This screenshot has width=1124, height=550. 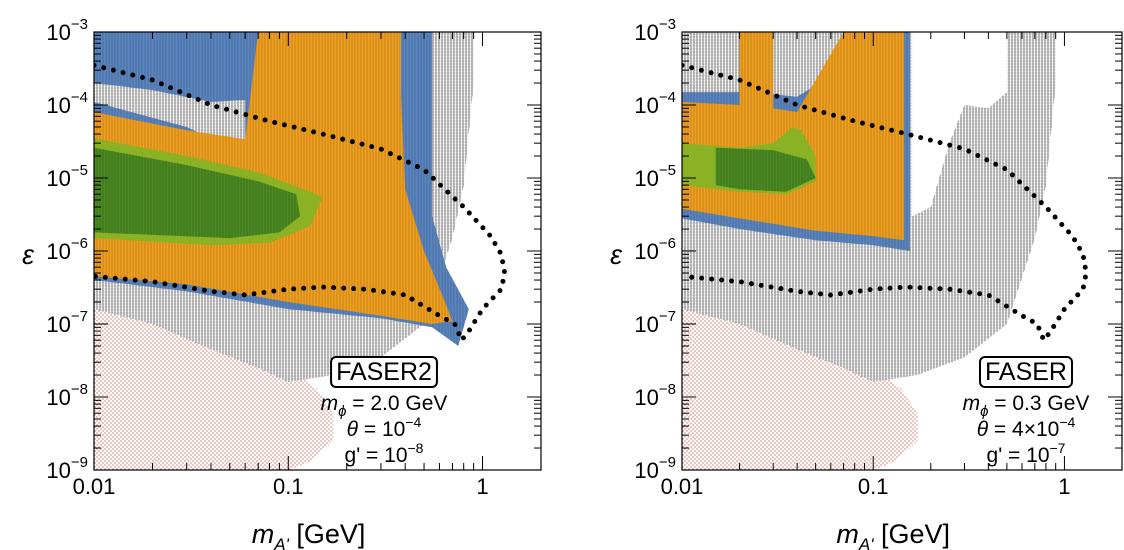 What do you see at coordinates (384, 406) in the screenshot?
I see `param-line: mϕ = 2.0 GeV` at bounding box center [384, 406].